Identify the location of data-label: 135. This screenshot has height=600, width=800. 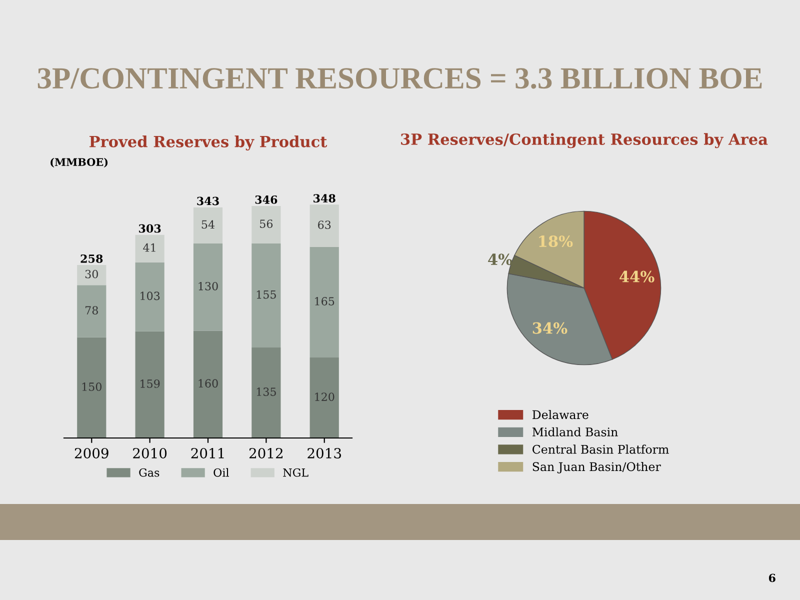
(266, 392).